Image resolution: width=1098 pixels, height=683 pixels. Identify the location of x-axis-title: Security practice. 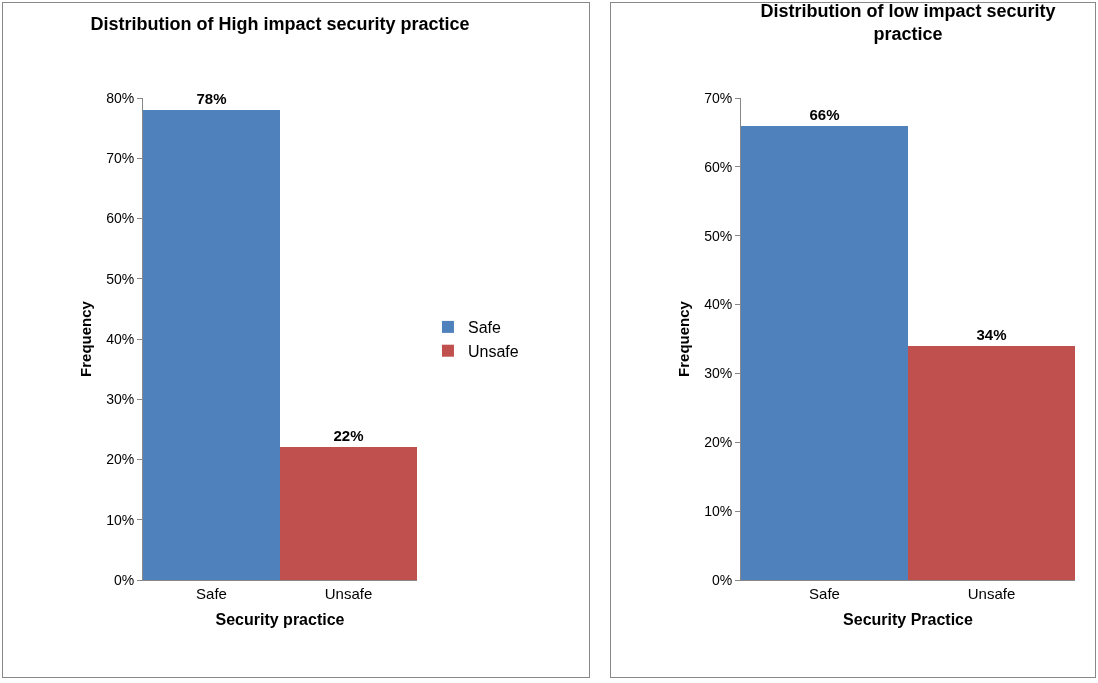
(280, 619).